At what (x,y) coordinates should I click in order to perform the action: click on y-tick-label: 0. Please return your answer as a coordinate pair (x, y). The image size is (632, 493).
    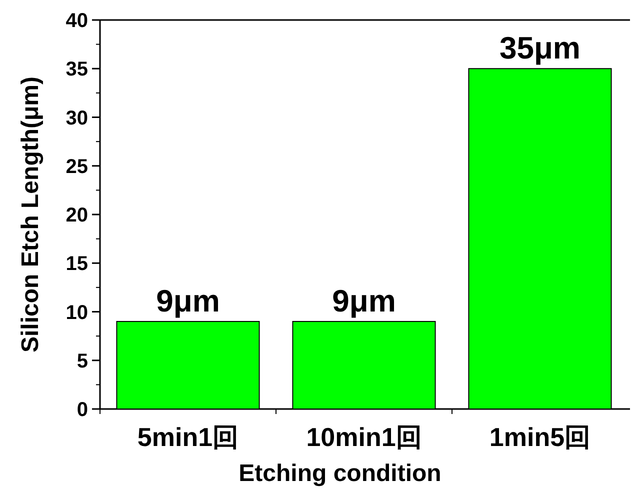
    Looking at the image, I should click on (82, 410).